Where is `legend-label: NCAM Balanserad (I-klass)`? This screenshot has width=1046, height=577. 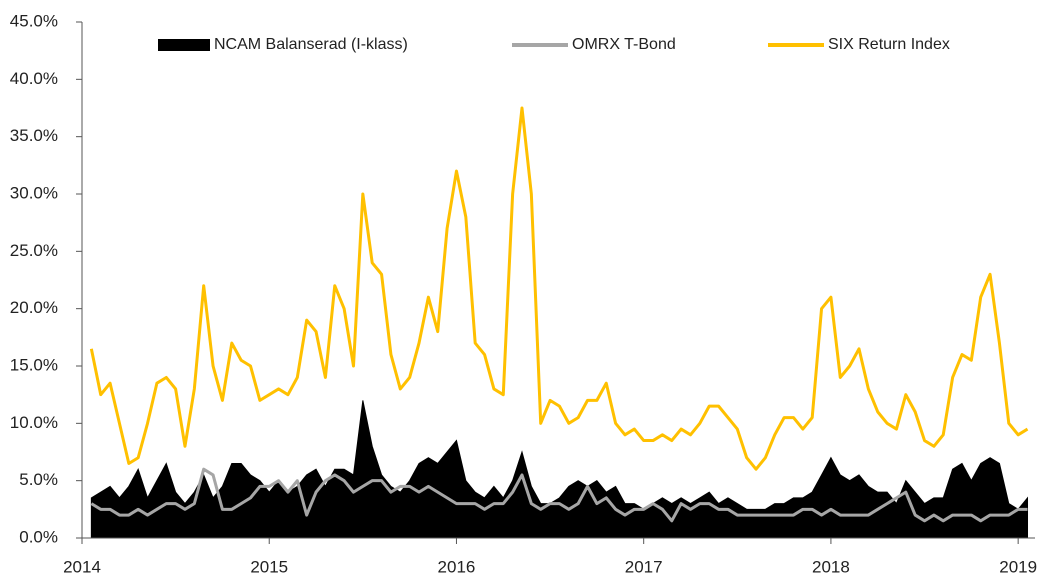
legend-label: NCAM Balanserad (I-klass) is located at coordinates (311, 44).